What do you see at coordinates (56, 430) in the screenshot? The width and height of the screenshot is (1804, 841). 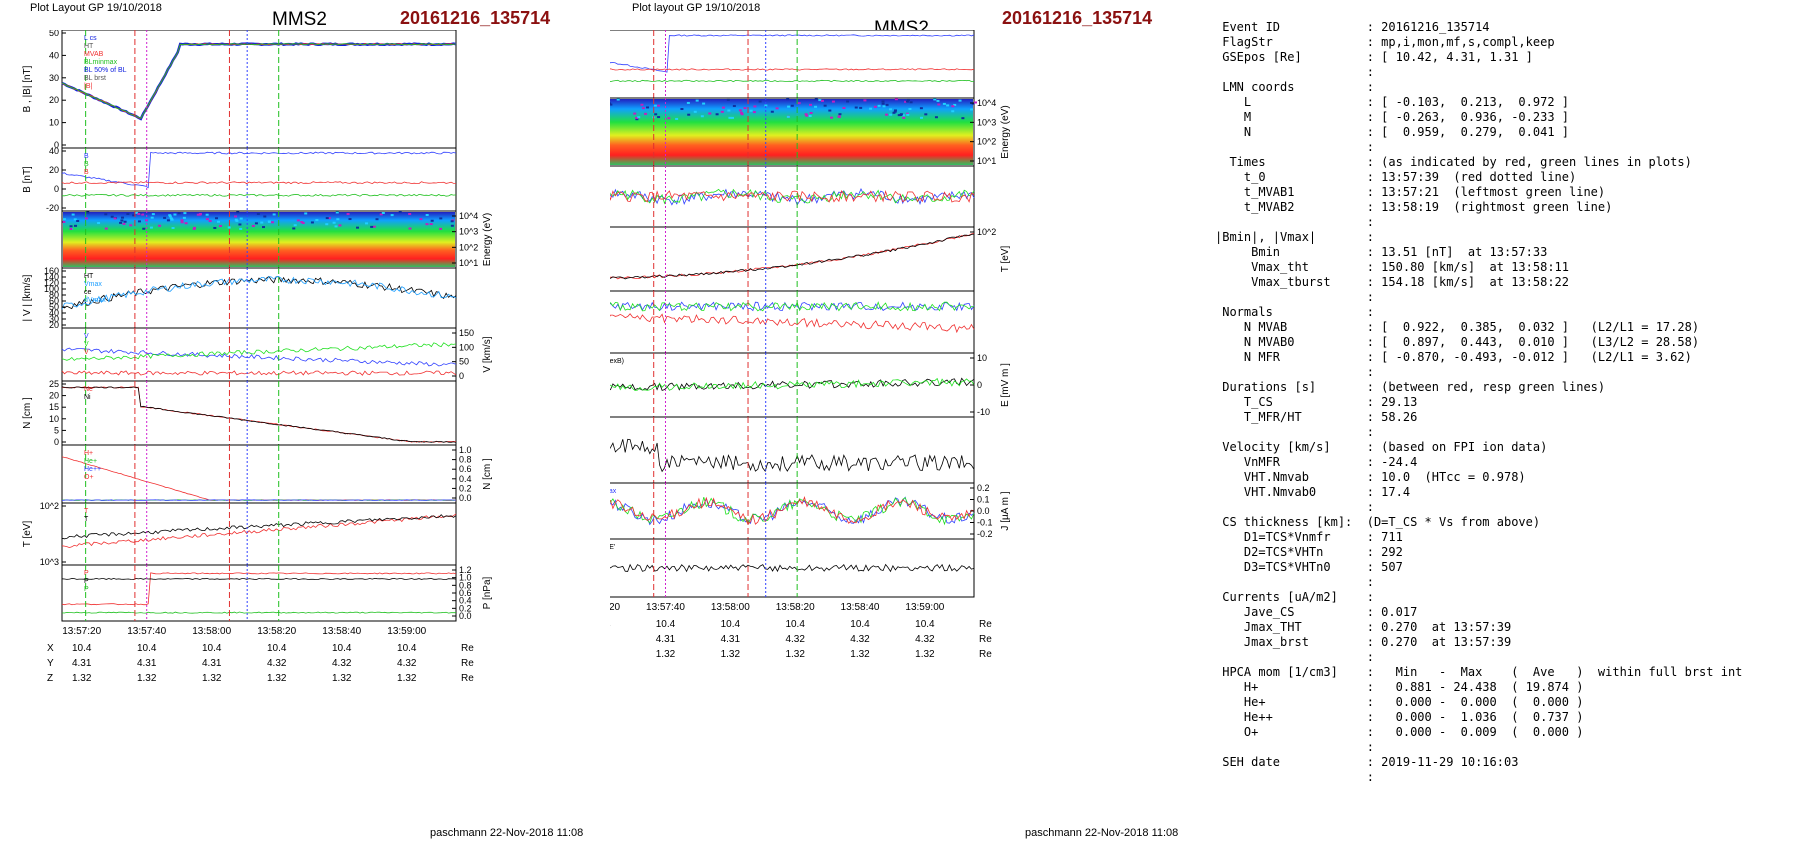 I see `y-tick-label: 5` at bounding box center [56, 430].